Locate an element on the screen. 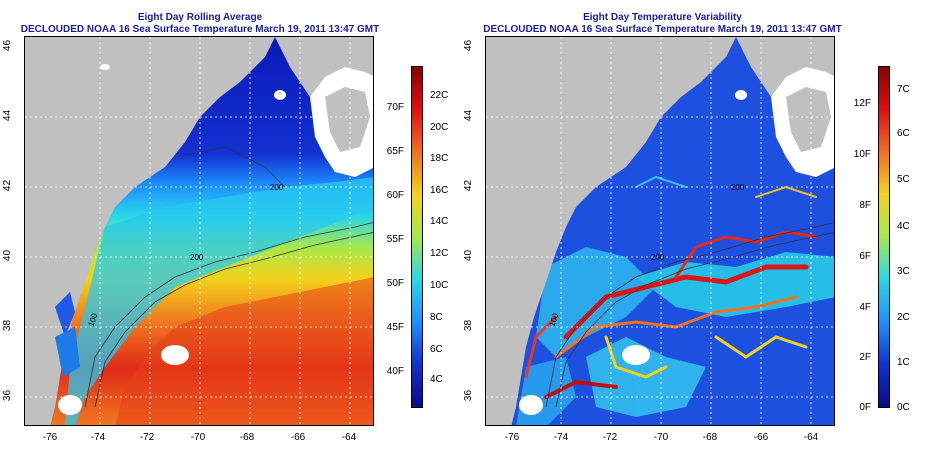 The height and width of the screenshot is (475, 950). colorbar-c-label: 7C is located at coordinates (903, 89).